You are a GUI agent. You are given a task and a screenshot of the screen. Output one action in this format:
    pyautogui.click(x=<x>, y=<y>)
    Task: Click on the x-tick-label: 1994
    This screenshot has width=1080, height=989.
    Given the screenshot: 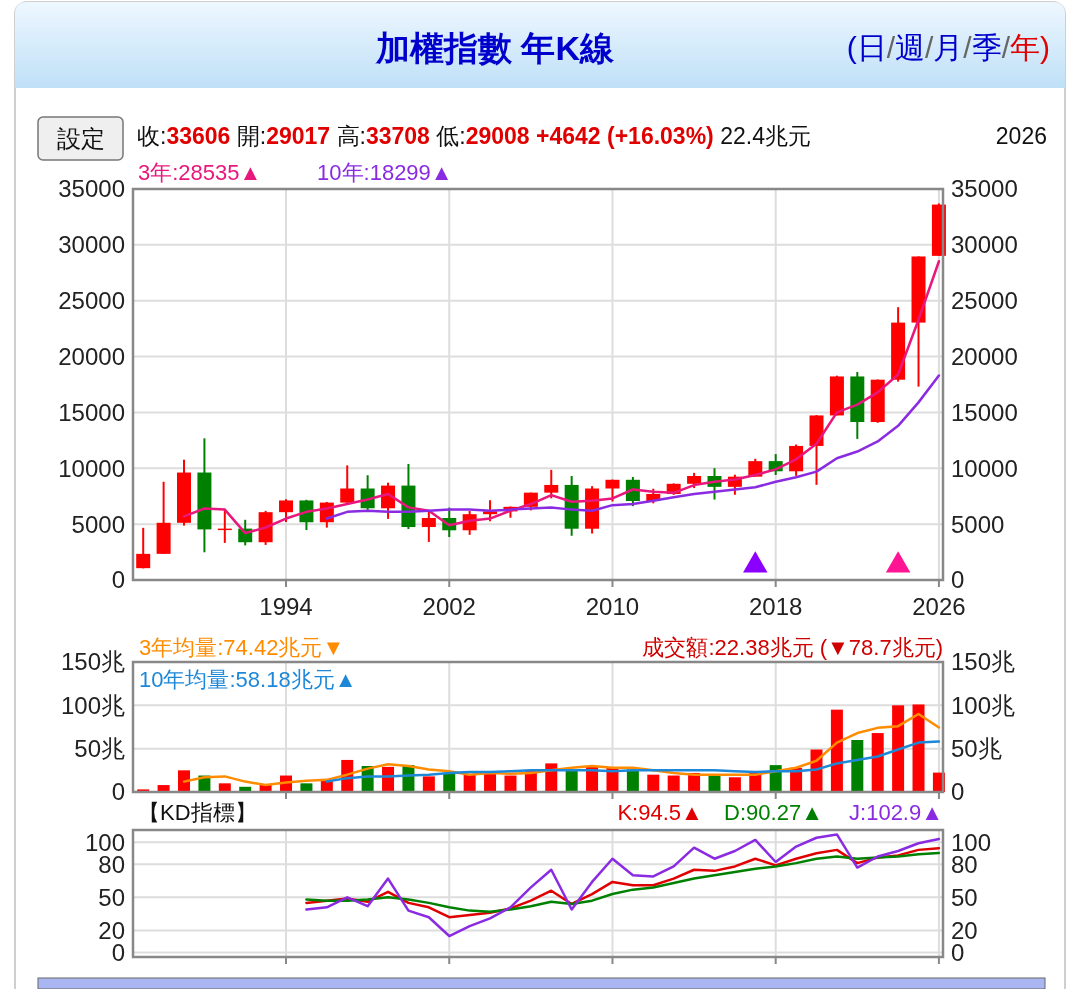 What is the action you would take?
    pyautogui.click(x=286, y=606)
    